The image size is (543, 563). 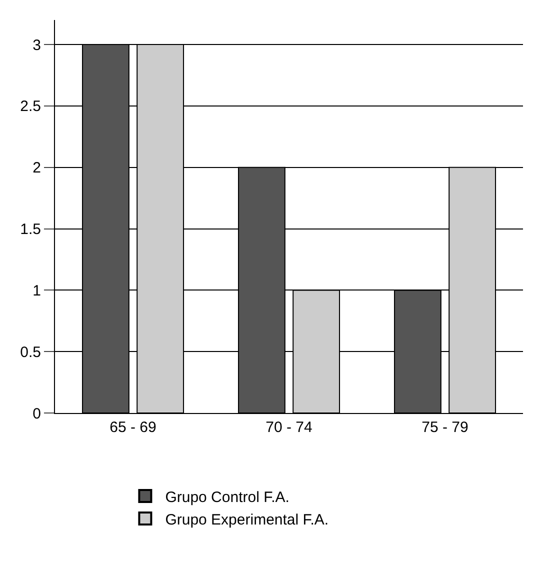 What do you see at coordinates (36, 168) in the screenshot?
I see `y-tick-label: 2` at bounding box center [36, 168].